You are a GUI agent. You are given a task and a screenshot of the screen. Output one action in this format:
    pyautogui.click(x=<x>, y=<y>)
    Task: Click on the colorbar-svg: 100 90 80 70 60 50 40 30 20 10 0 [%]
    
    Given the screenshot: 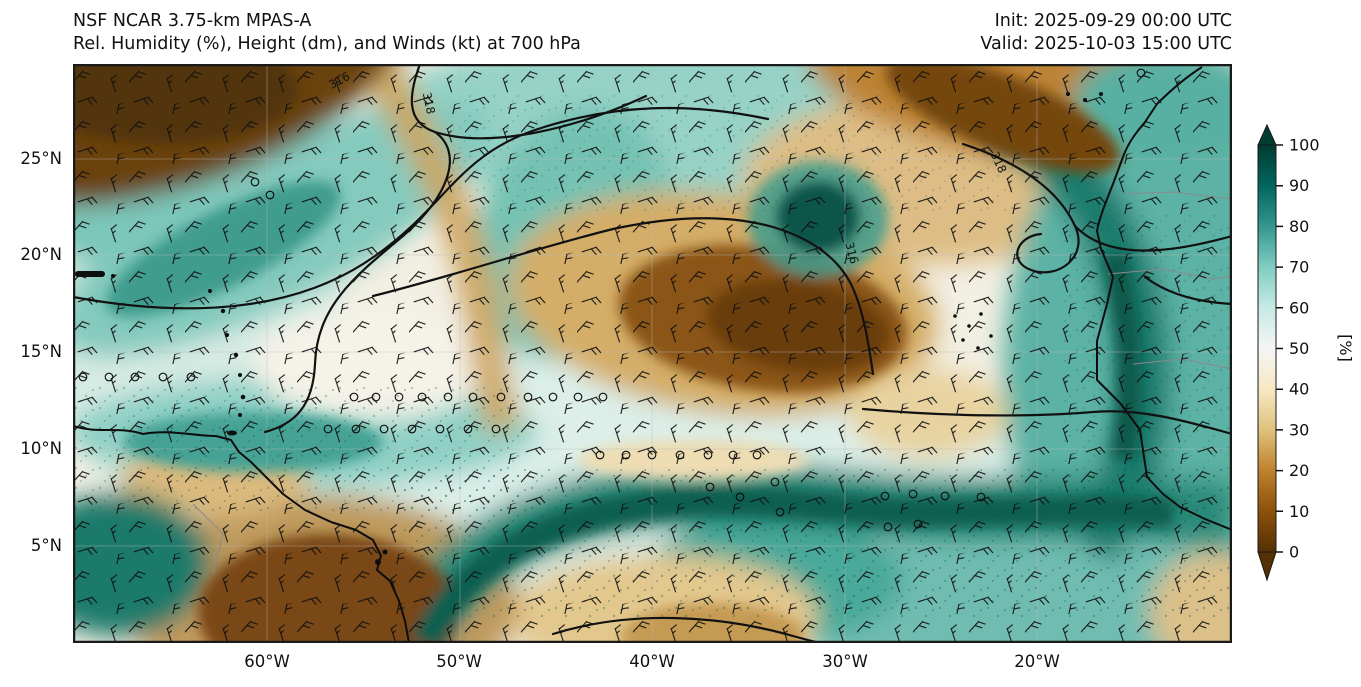 What is the action you would take?
    pyautogui.click(x=1306, y=352)
    